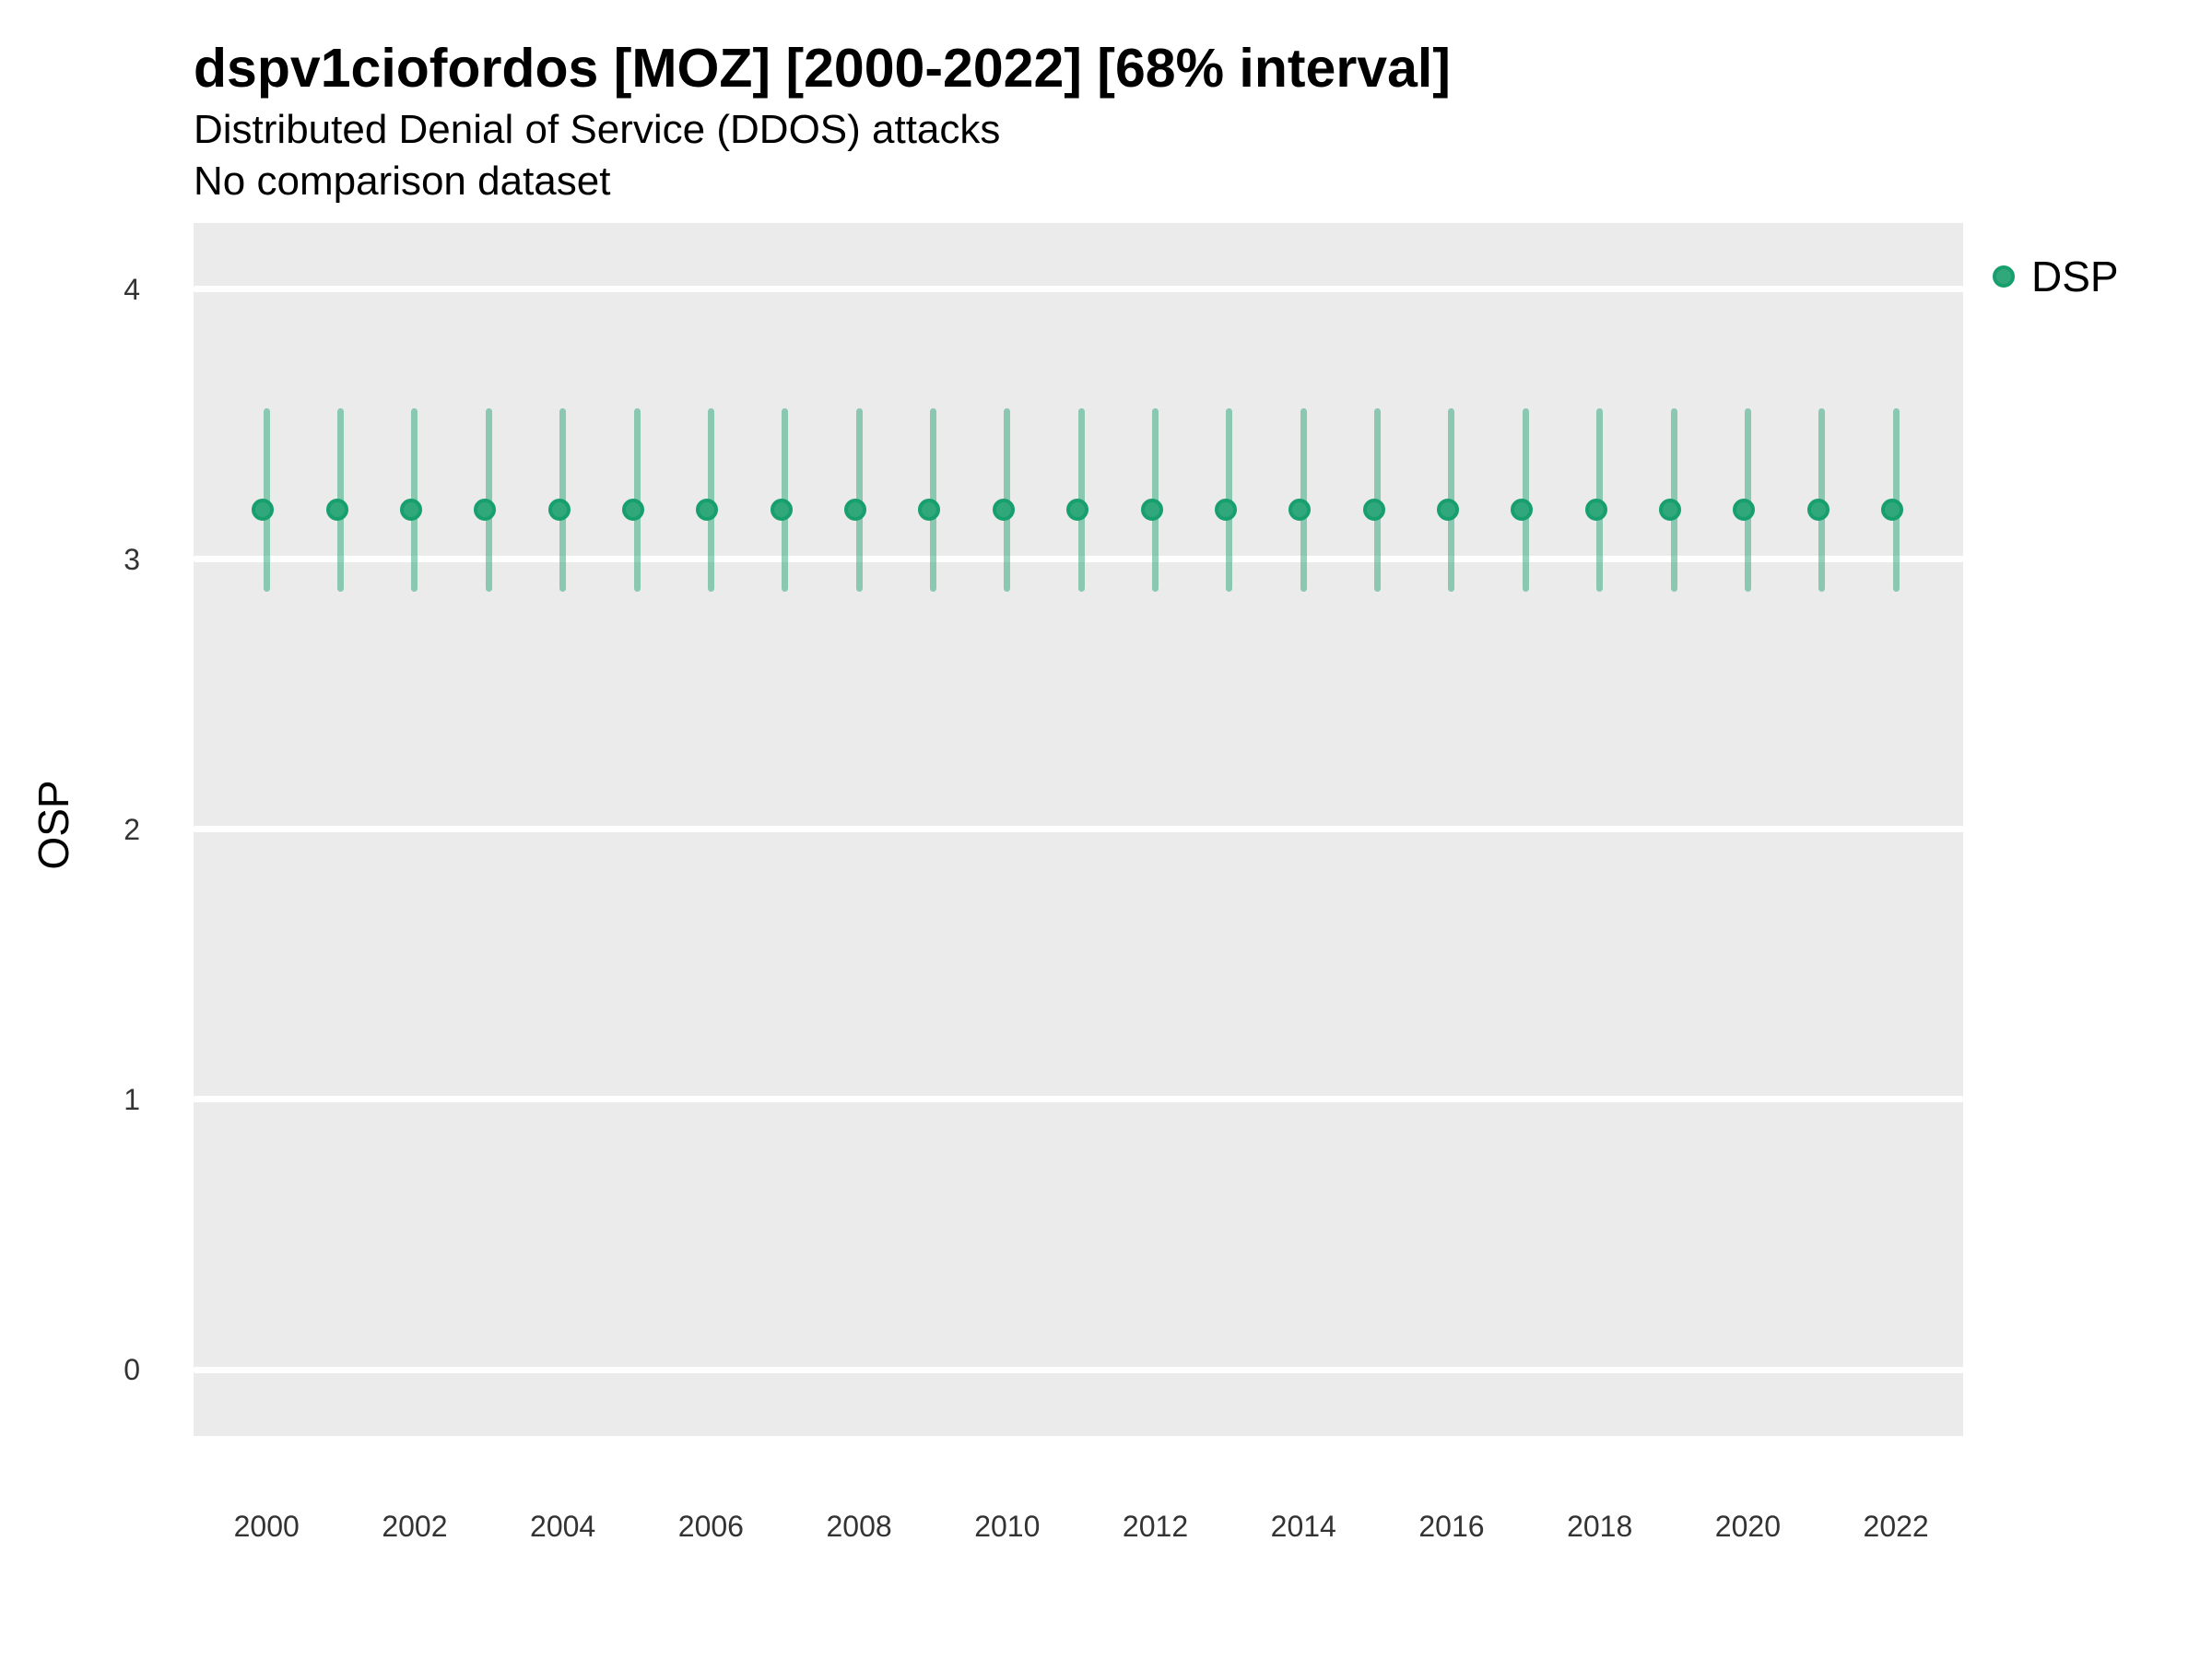 The height and width of the screenshot is (1659, 2212). Describe the element at coordinates (1303, 1526) in the screenshot. I see `x-tick-label: 2014` at that location.